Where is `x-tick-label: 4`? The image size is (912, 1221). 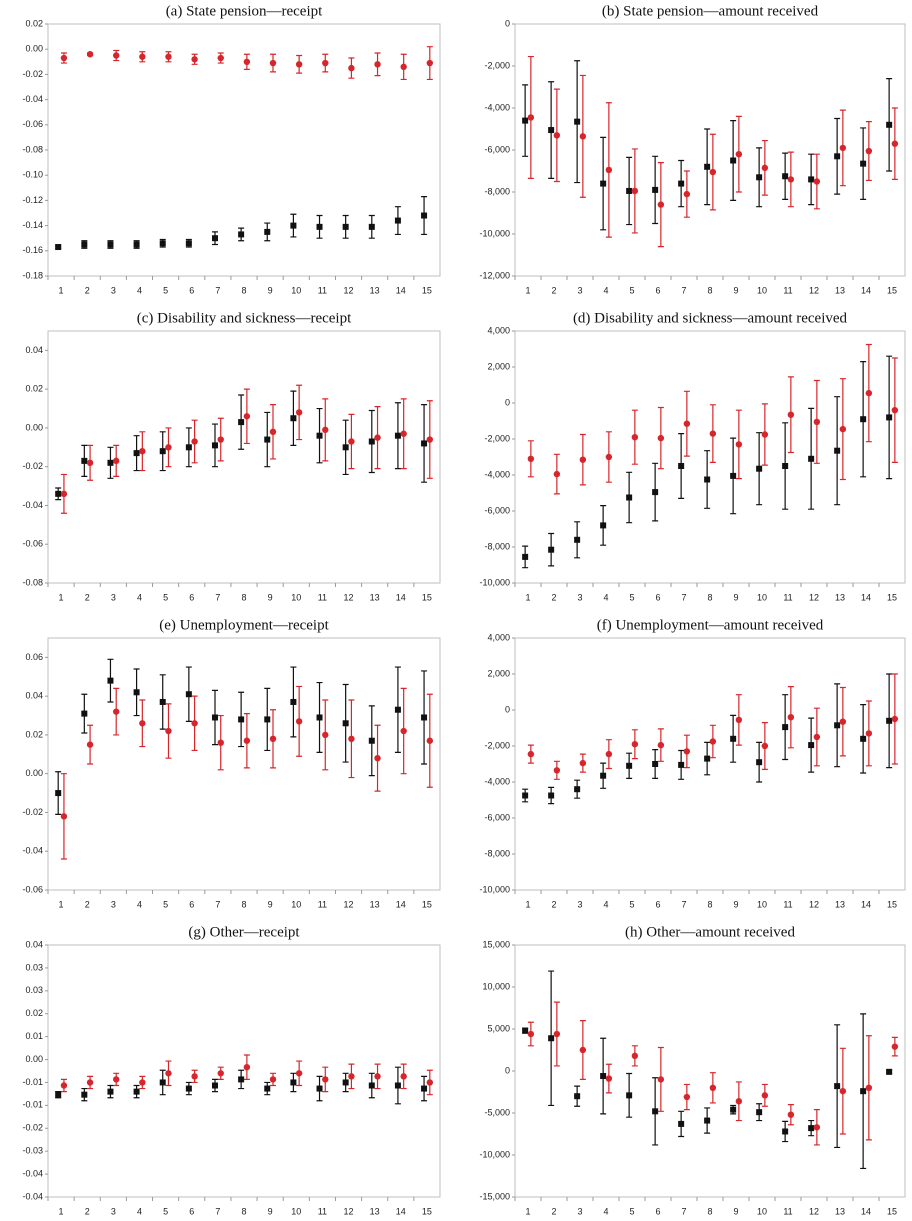
x-tick-label: 4 is located at coordinates (605, 597).